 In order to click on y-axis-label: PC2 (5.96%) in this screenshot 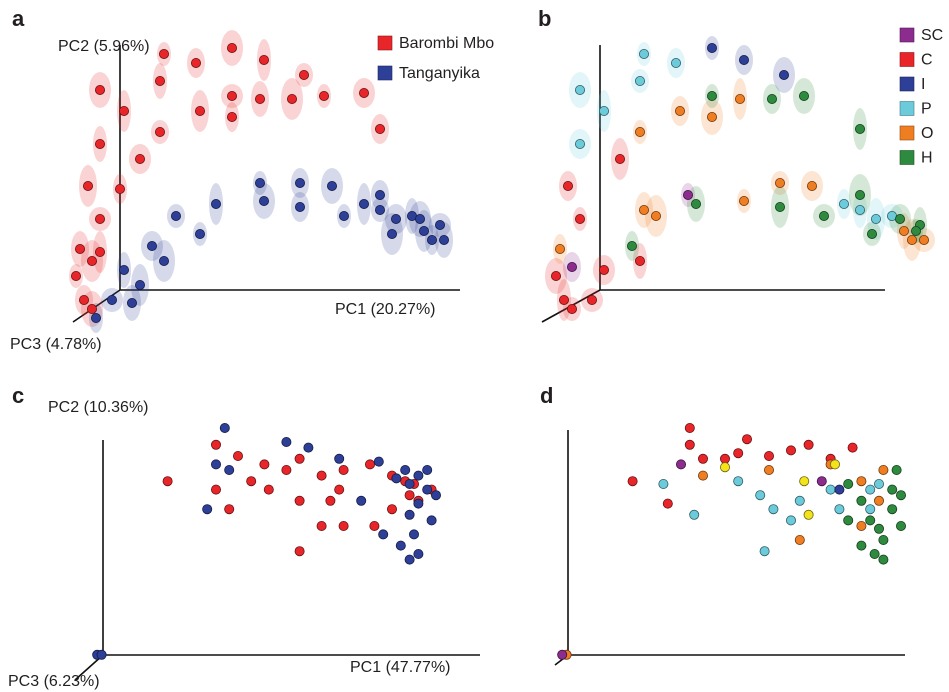, I will do `click(104, 46)`.